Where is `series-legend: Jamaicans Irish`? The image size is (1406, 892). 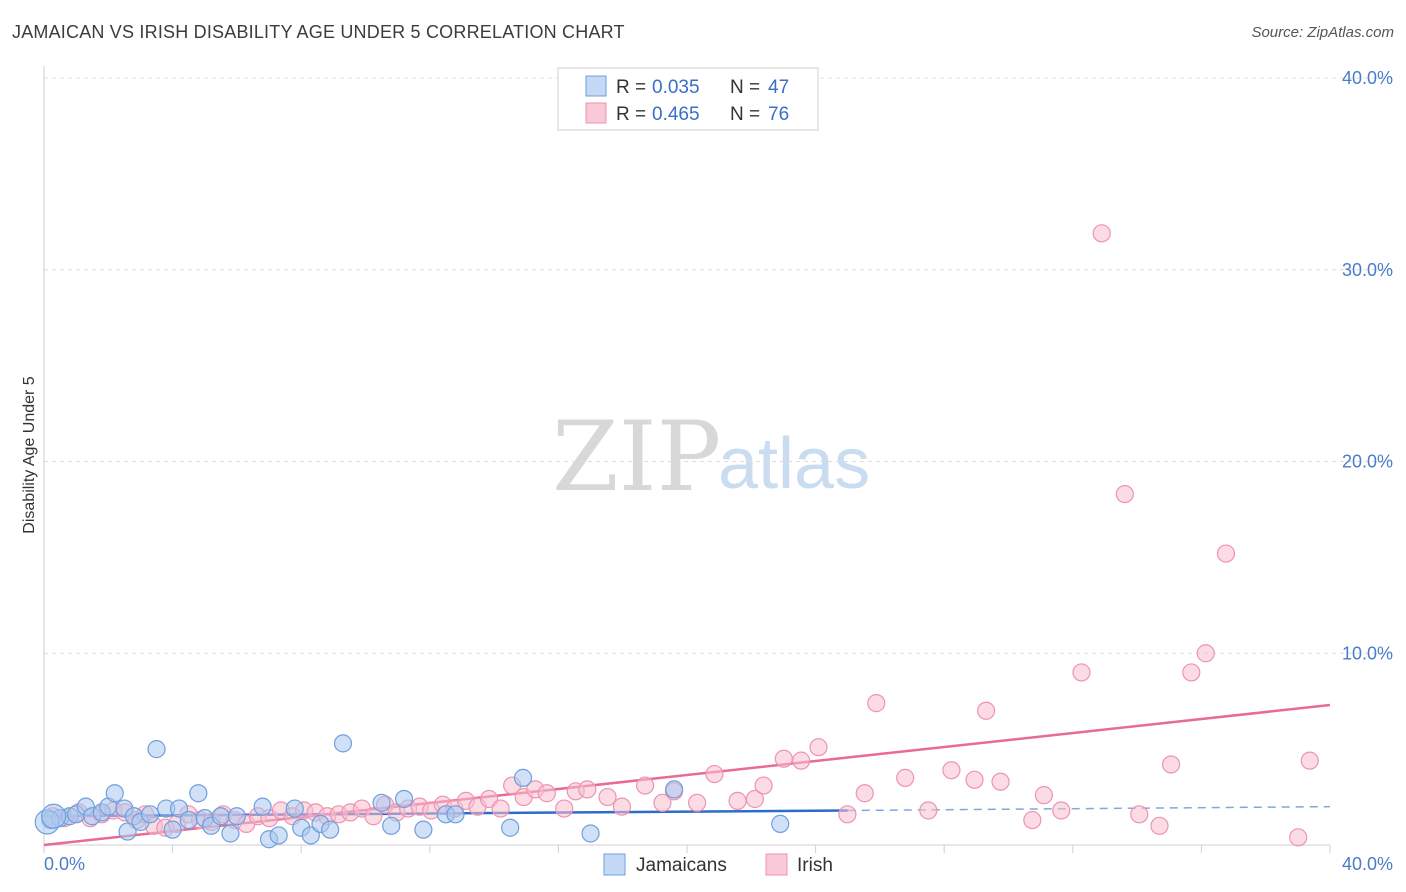
series-legend: Jamaicans Irish is located at coordinates (718, 864).